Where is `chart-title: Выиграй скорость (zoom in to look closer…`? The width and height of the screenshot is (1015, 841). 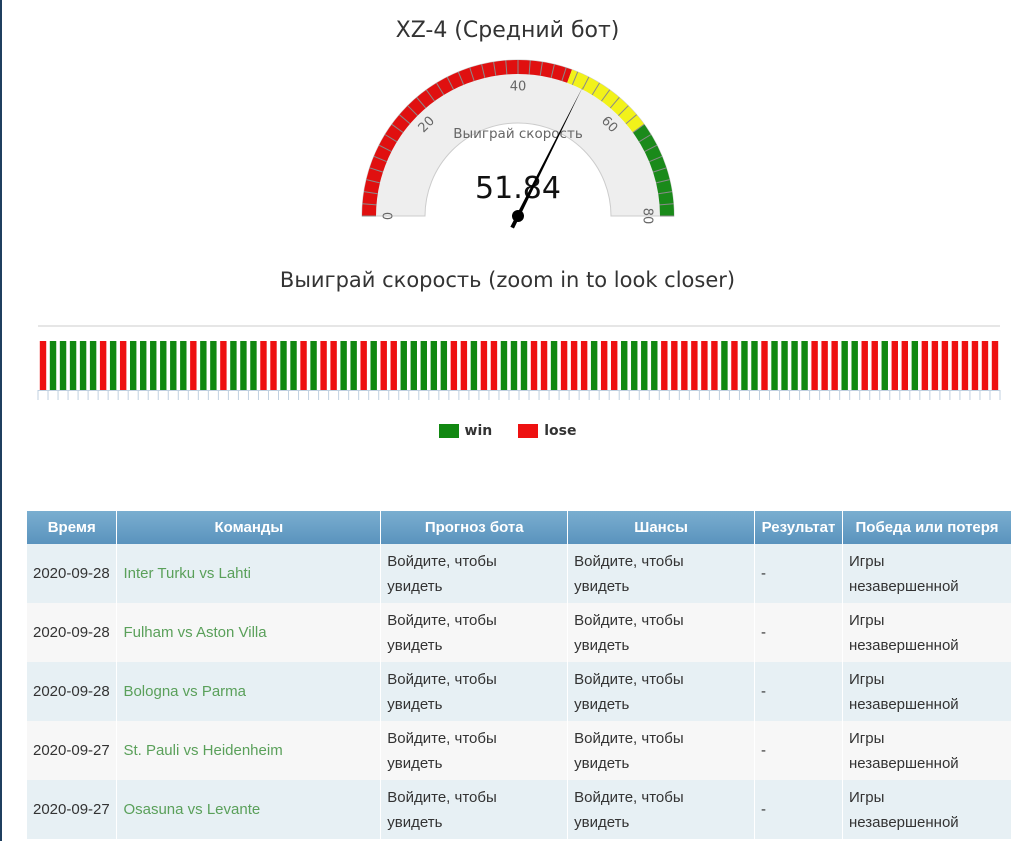 chart-title: Выиграй скорость (zoom in to look closer… is located at coordinates (507, 280).